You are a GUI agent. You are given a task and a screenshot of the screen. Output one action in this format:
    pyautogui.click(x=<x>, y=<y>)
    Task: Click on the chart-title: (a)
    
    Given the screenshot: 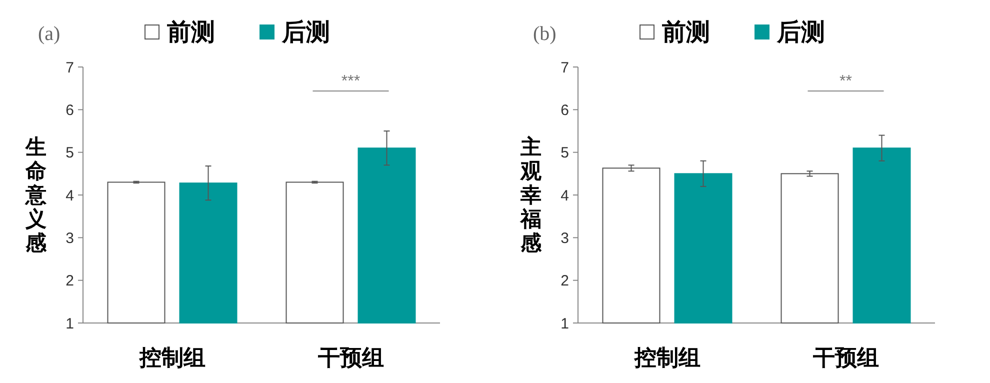 What is the action you would take?
    pyautogui.click(x=49, y=34)
    